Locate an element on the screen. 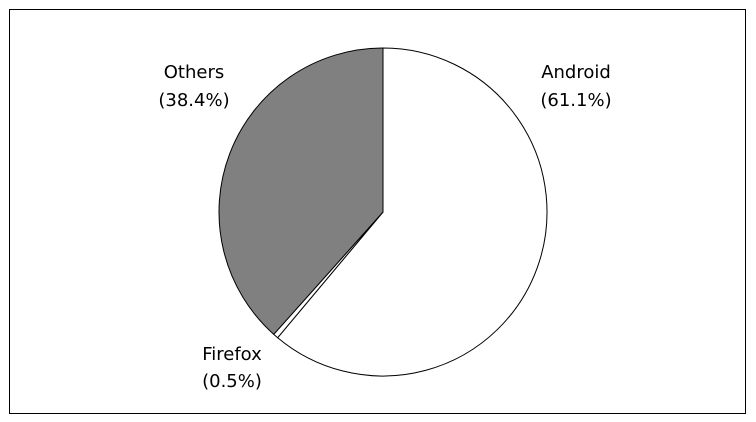  slice-value-android: (61.1%) is located at coordinates (575, 100).